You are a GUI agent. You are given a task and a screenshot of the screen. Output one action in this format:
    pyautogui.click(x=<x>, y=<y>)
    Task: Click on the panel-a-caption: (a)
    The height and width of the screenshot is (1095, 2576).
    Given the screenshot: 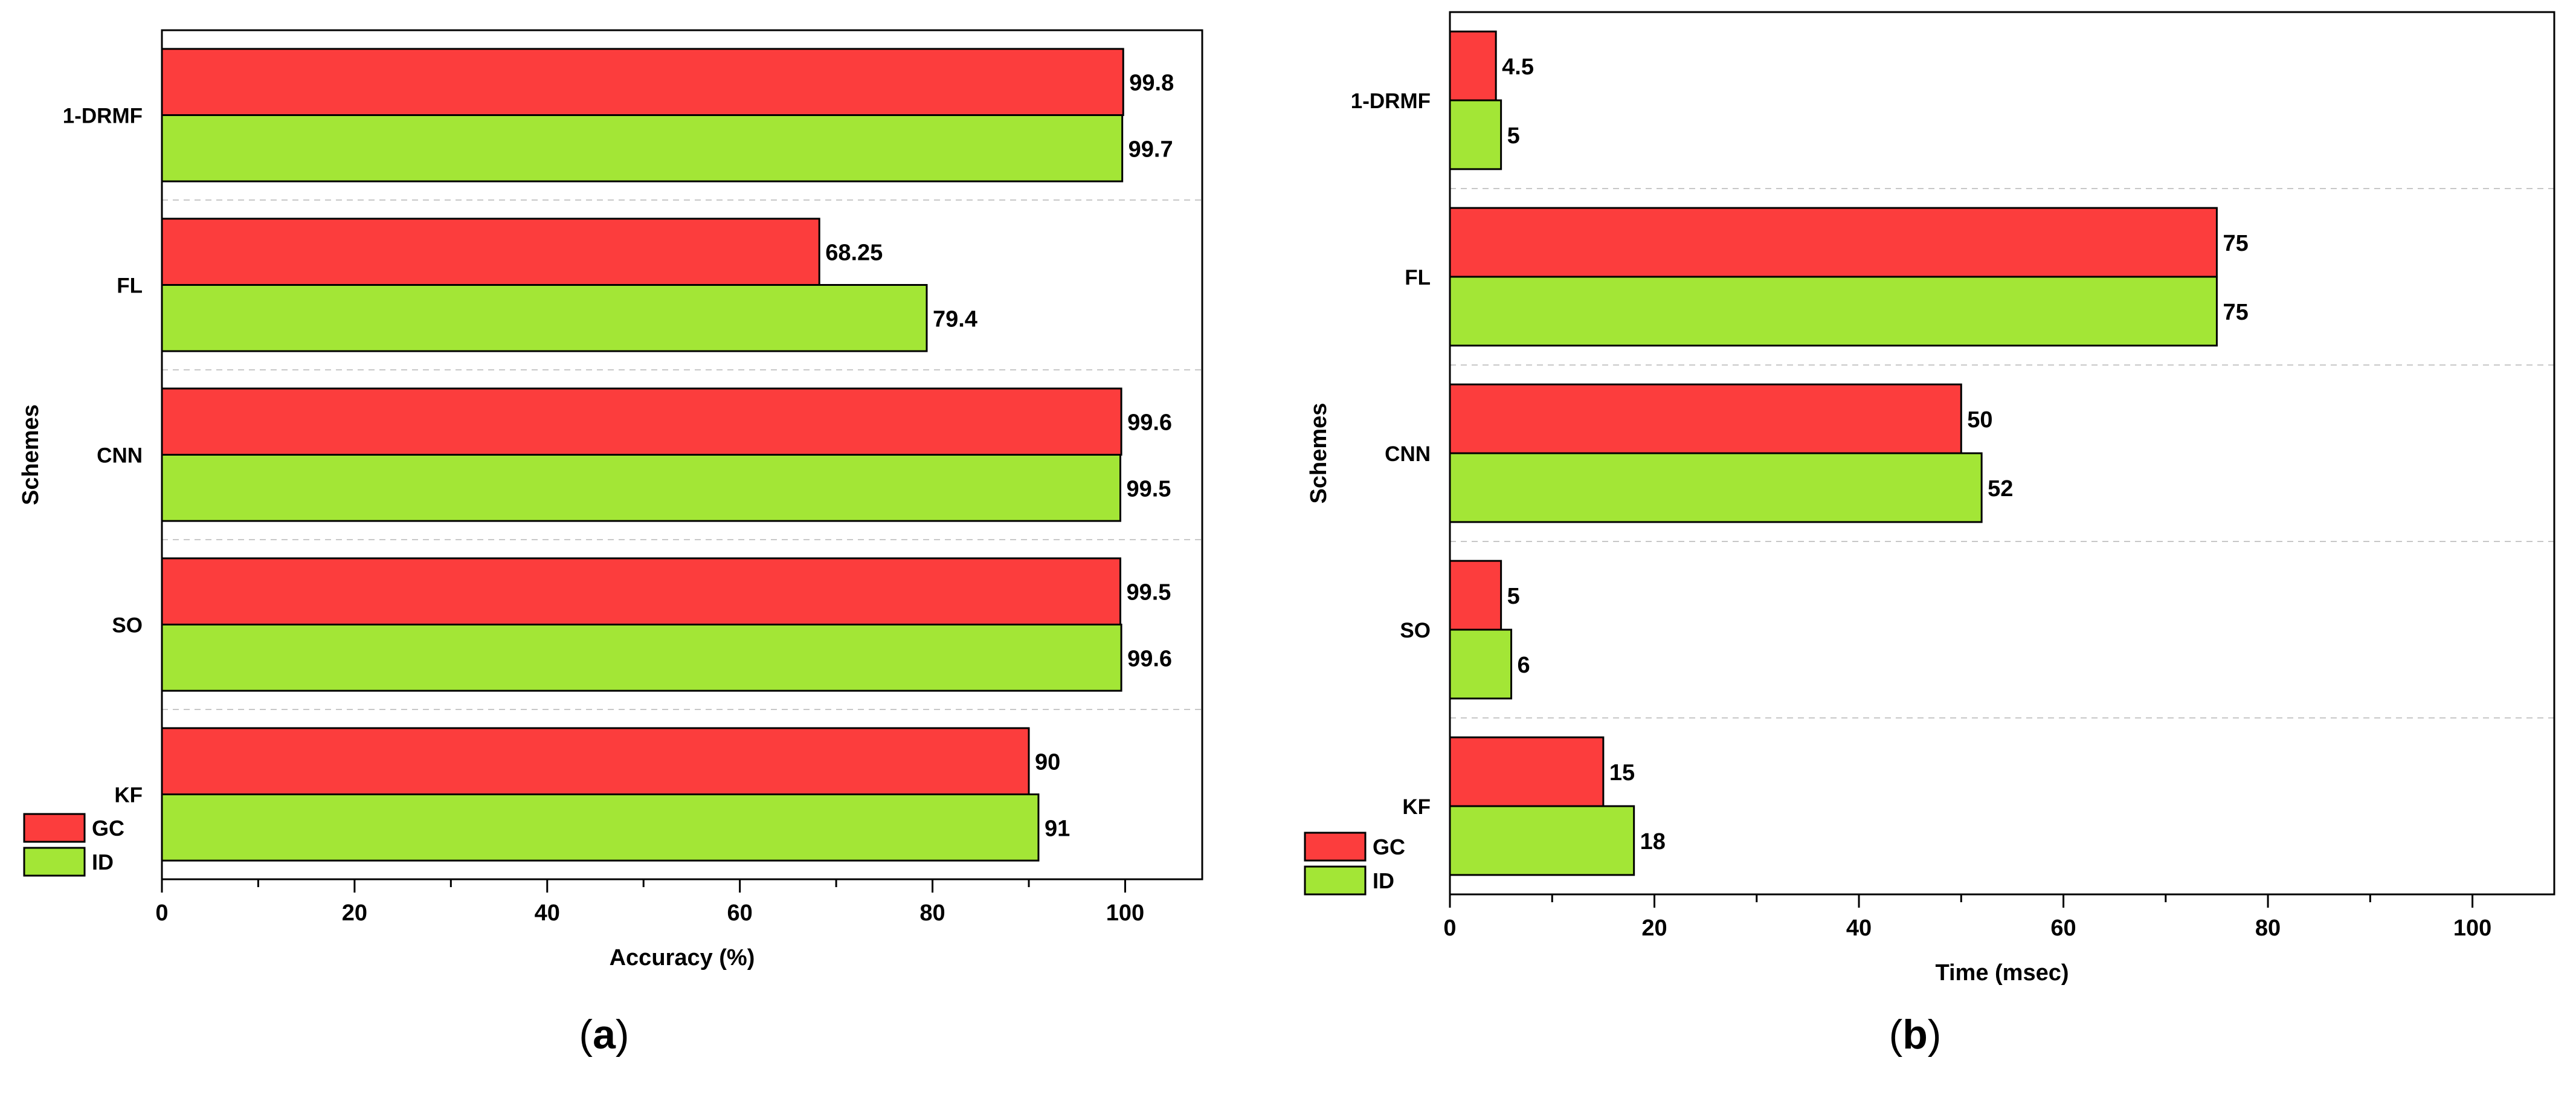 What is the action you would take?
    pyautogui.click(x=604, y=1035)
    